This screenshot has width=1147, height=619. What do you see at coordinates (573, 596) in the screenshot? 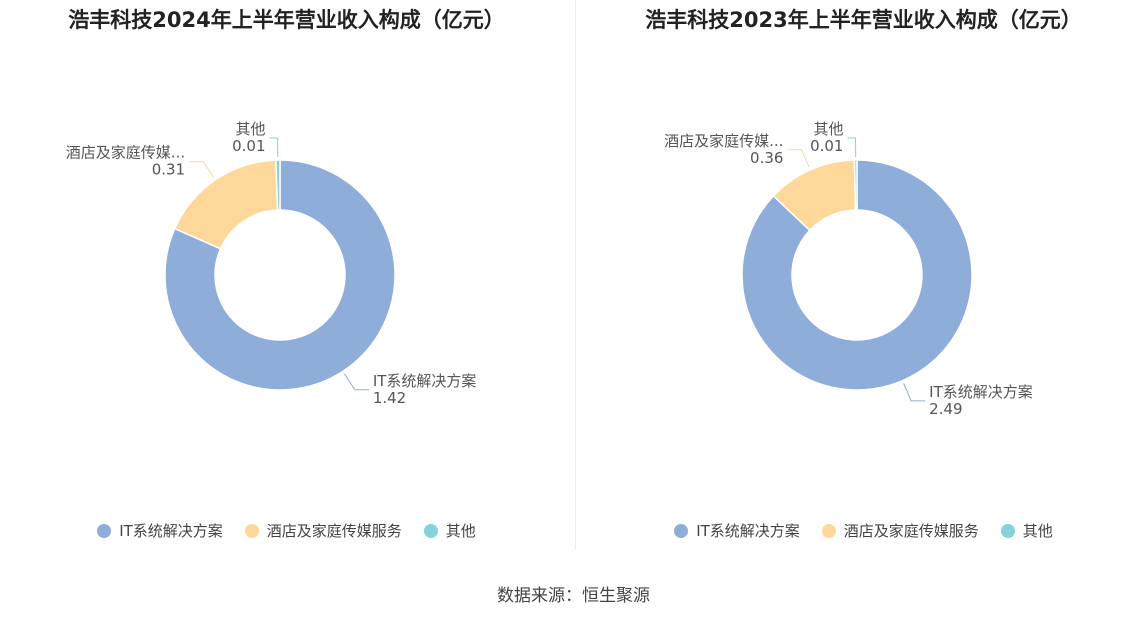
I see `data-source: 数据来源：恒生聚源` at bounding box center [573, 596].